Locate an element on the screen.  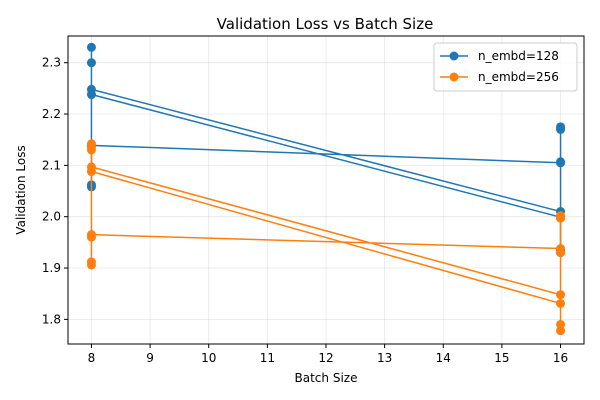
y-tick-label: 2.2 is located at coordinates (51, 114).